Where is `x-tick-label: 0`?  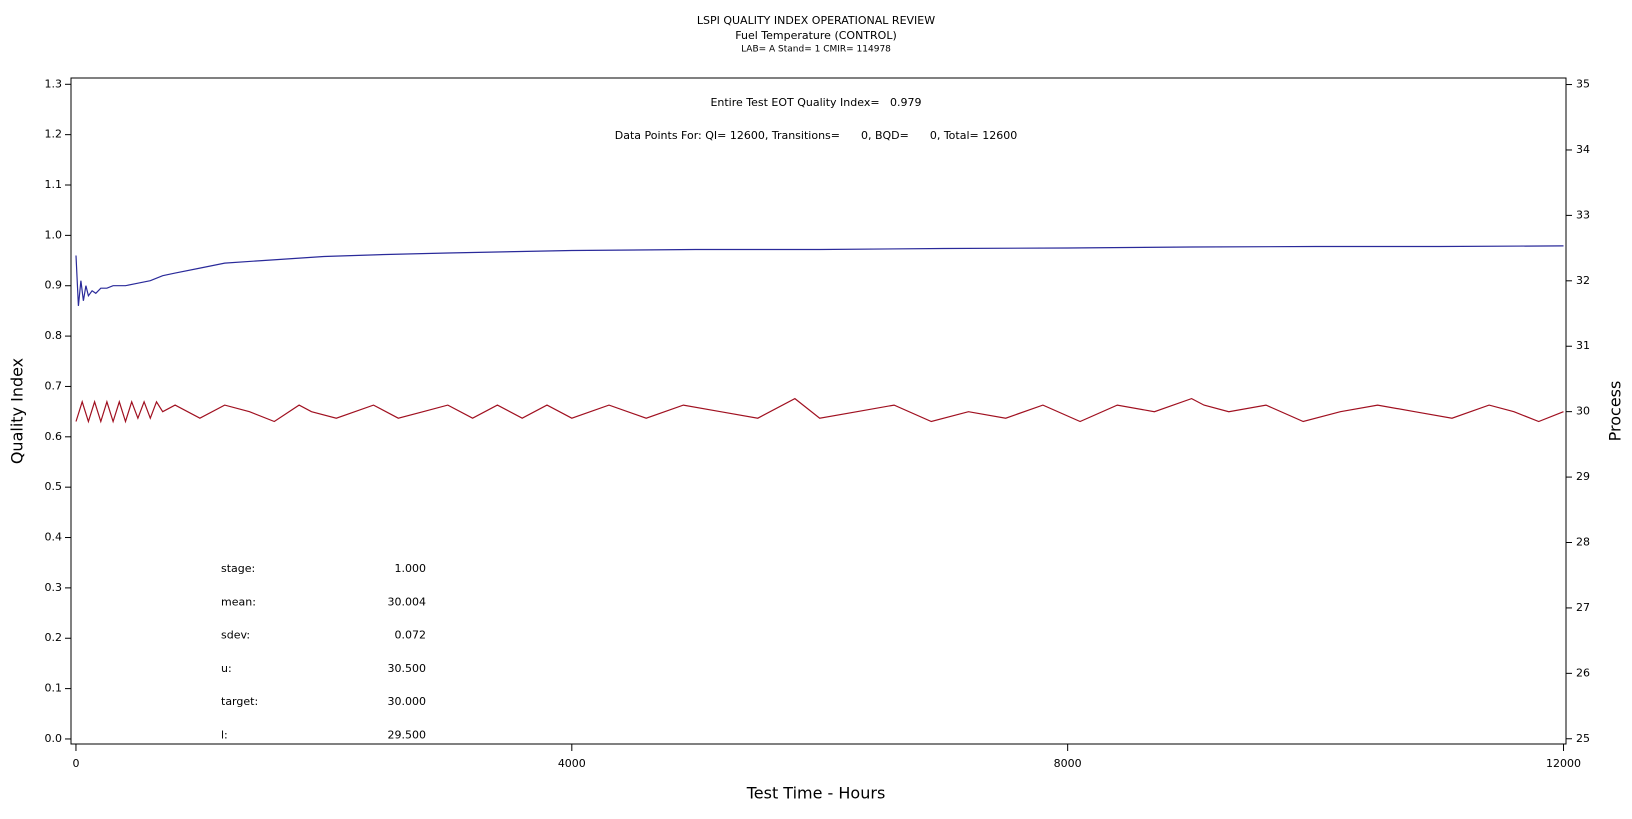 x-tick-label: 0 is located at coordinates (75, 763).